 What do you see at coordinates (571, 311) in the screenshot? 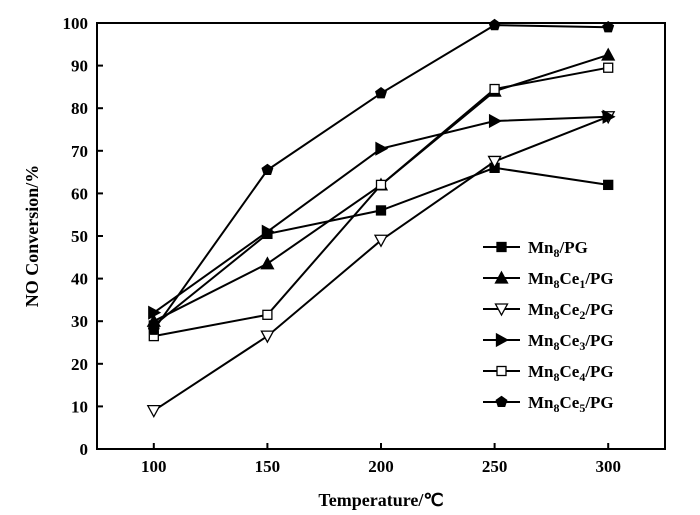
I see `legend-label: Mn8Ce2/PG` at bounding box center [571, 311].